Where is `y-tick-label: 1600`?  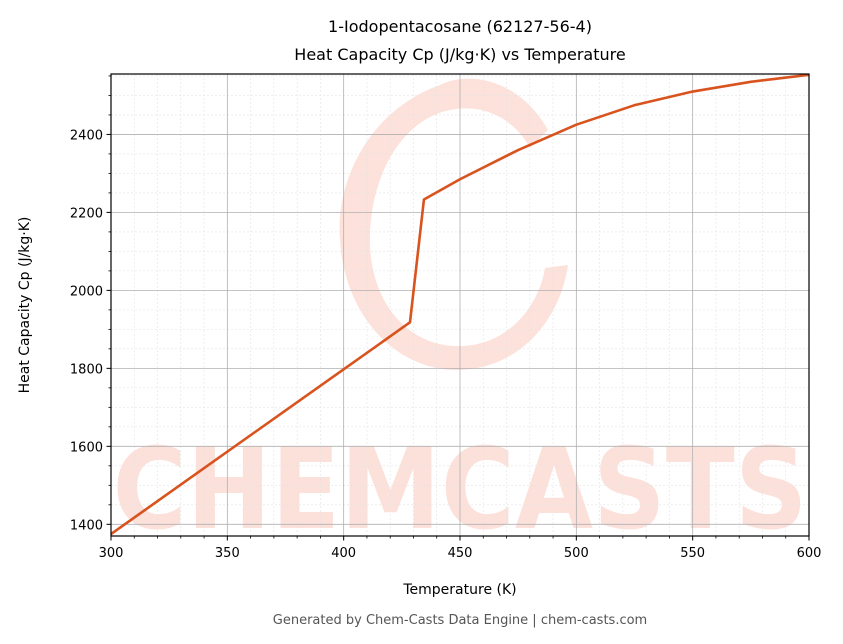
y-tick-label: 1600 is located at coordinates (86, 447).